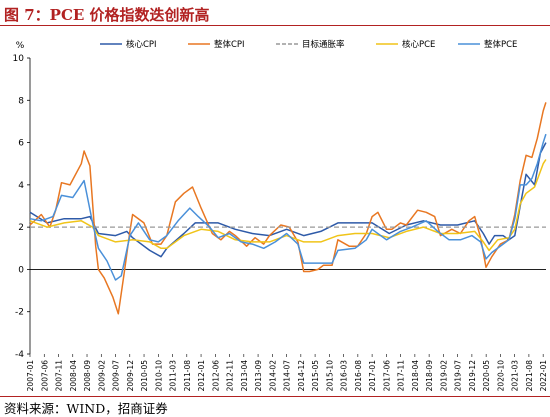 The width and height of the screenshot is (550, 417). Describe the element at coordinates (386, 376) in the screenshot. I see `x-tick-label: 2017-06` at that location.